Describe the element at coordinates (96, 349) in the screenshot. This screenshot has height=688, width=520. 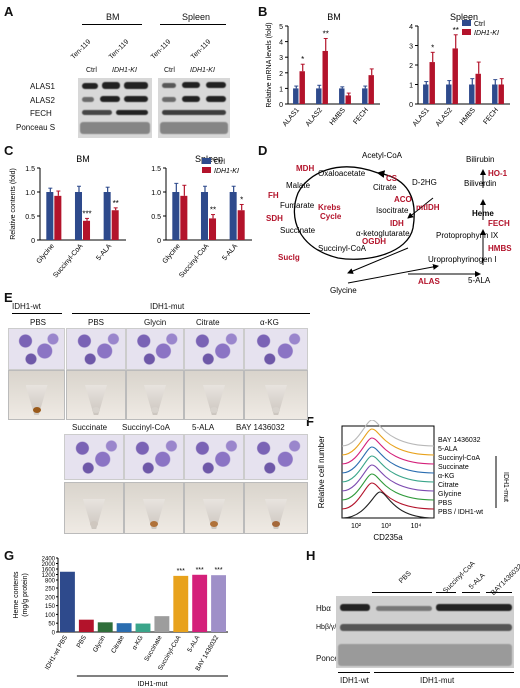
I see `micro-pbs` at that location.